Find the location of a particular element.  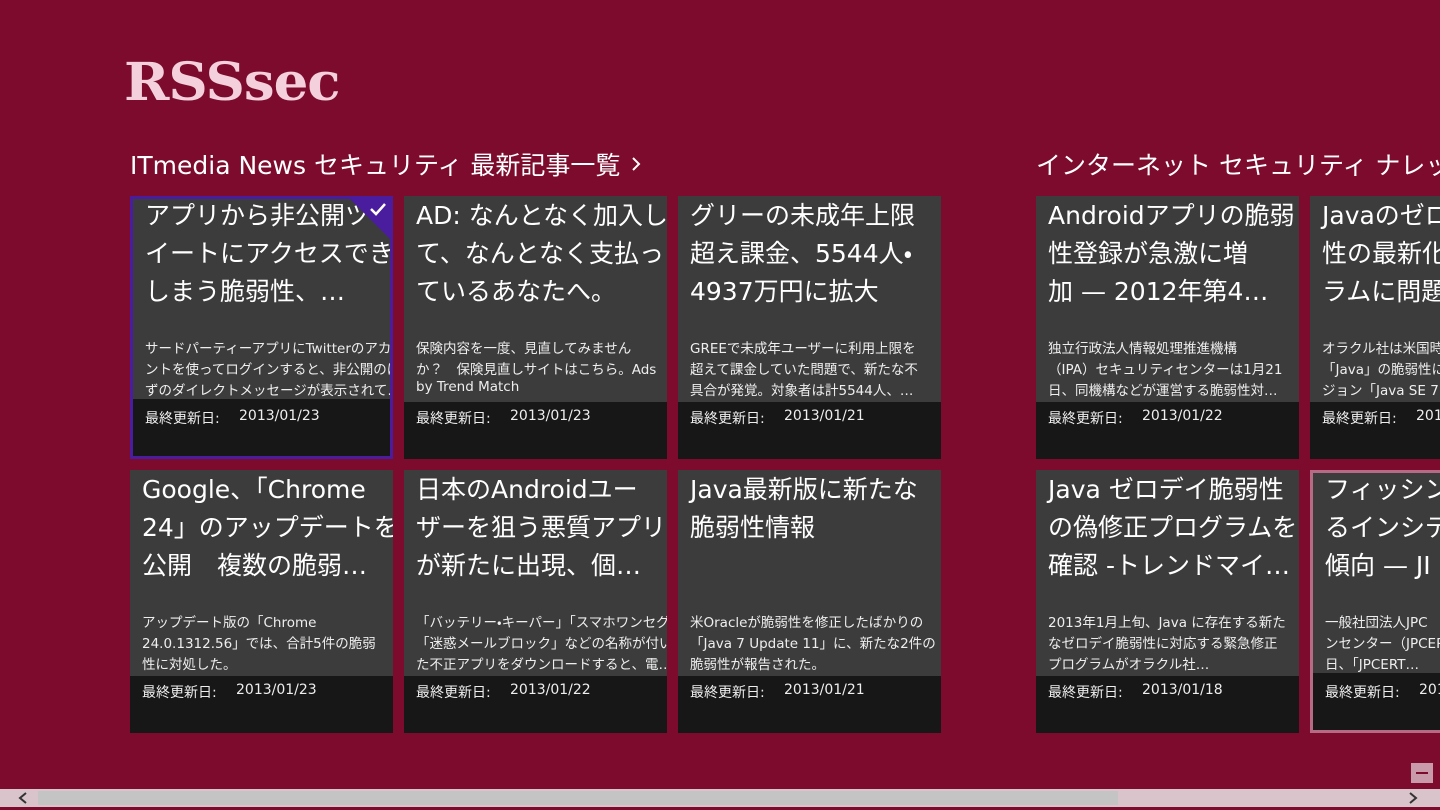

article-summary: ントを使ってログインすると、非公開のは is located at coordinates (269, 370).